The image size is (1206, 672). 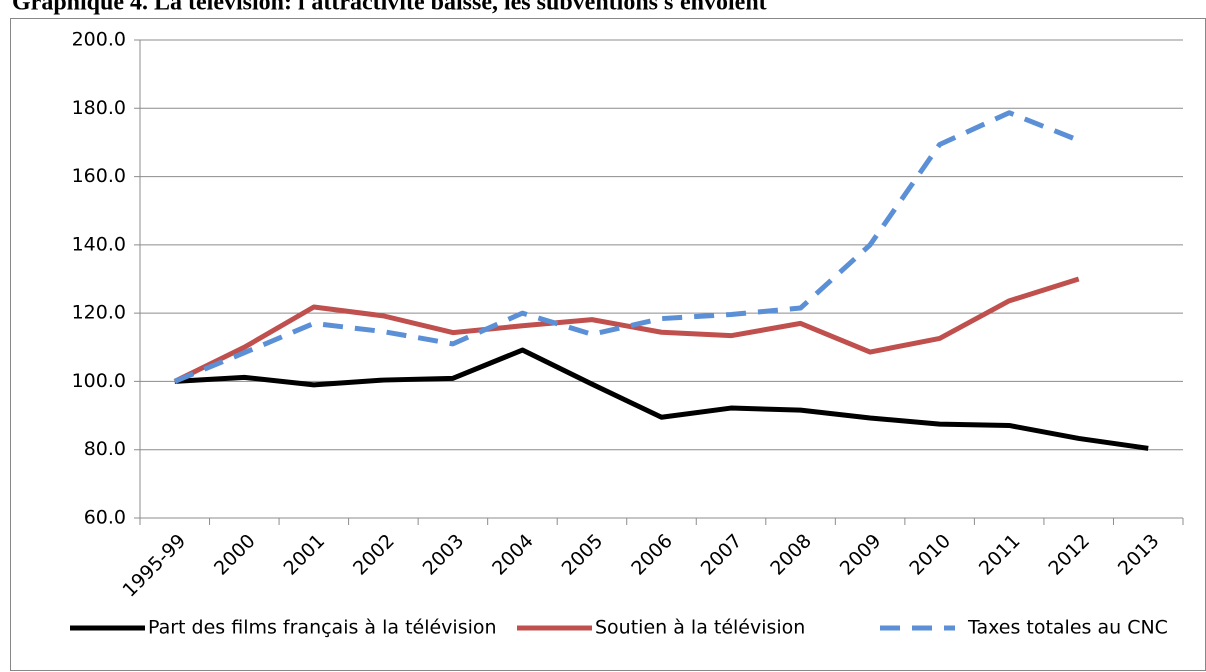 I want to click on y-tick-label: 120.0, so click(x=99, y=313).